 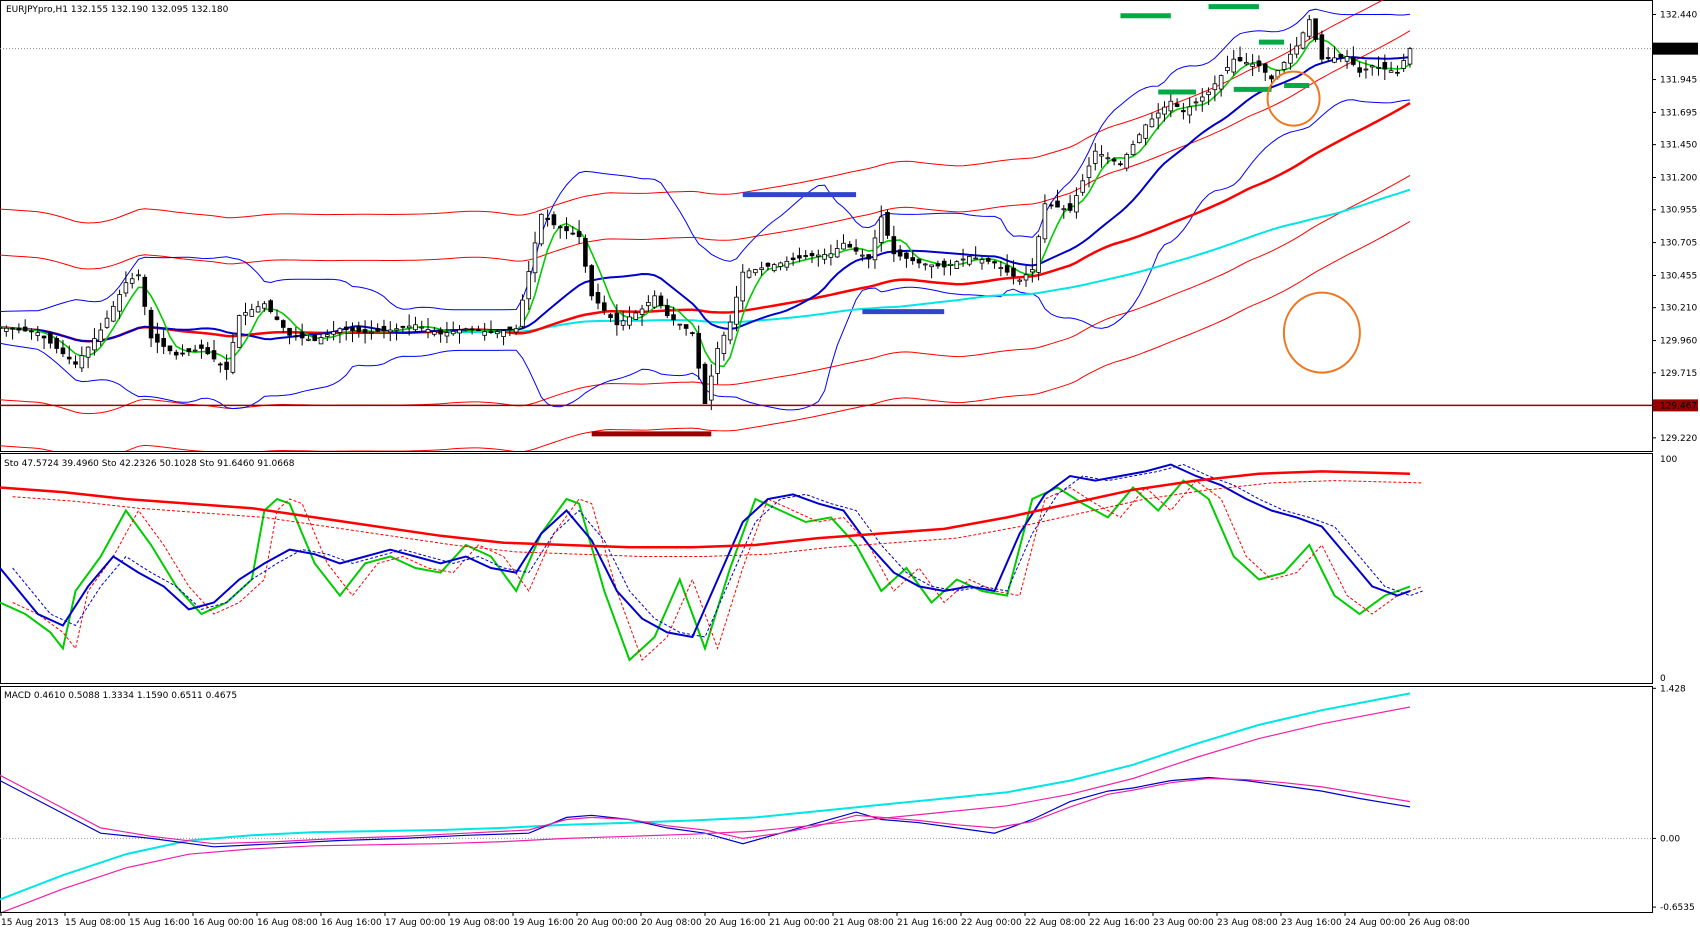 What do you see at coordinates (1678, 211) in the screenshot?
I see `price-tick-label: 130.955` at bounding box center [1678, 211].